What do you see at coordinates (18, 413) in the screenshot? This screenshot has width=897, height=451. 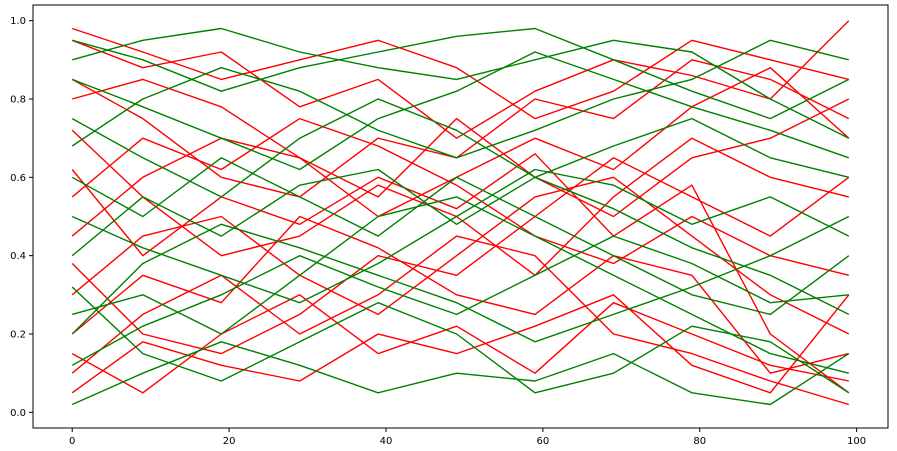 I see `y-tick-label: 0.0` at bounding box center [18, 413].